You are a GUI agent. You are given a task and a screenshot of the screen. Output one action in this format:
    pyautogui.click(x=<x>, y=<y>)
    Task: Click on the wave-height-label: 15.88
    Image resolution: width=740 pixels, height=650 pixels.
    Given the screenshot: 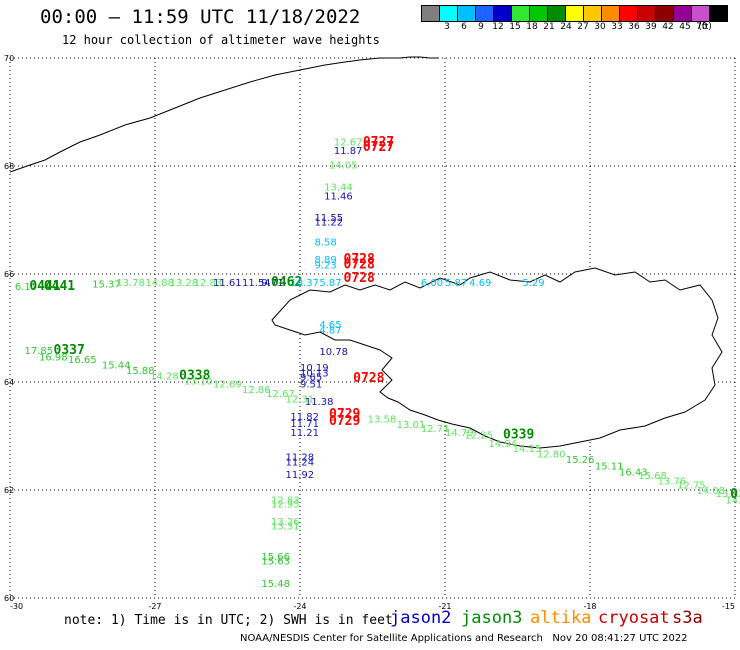 What is the action you would take?
    pyautogui.click(x=140, y=371)
    